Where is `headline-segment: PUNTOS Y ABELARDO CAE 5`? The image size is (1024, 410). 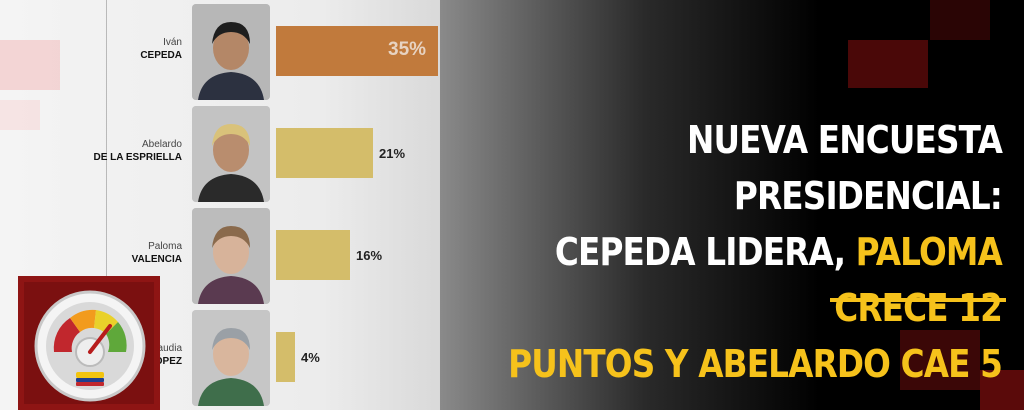 headline-segment: PUNTOS Y ABELARDO CAE 5 is located at coordinates (755, 364).